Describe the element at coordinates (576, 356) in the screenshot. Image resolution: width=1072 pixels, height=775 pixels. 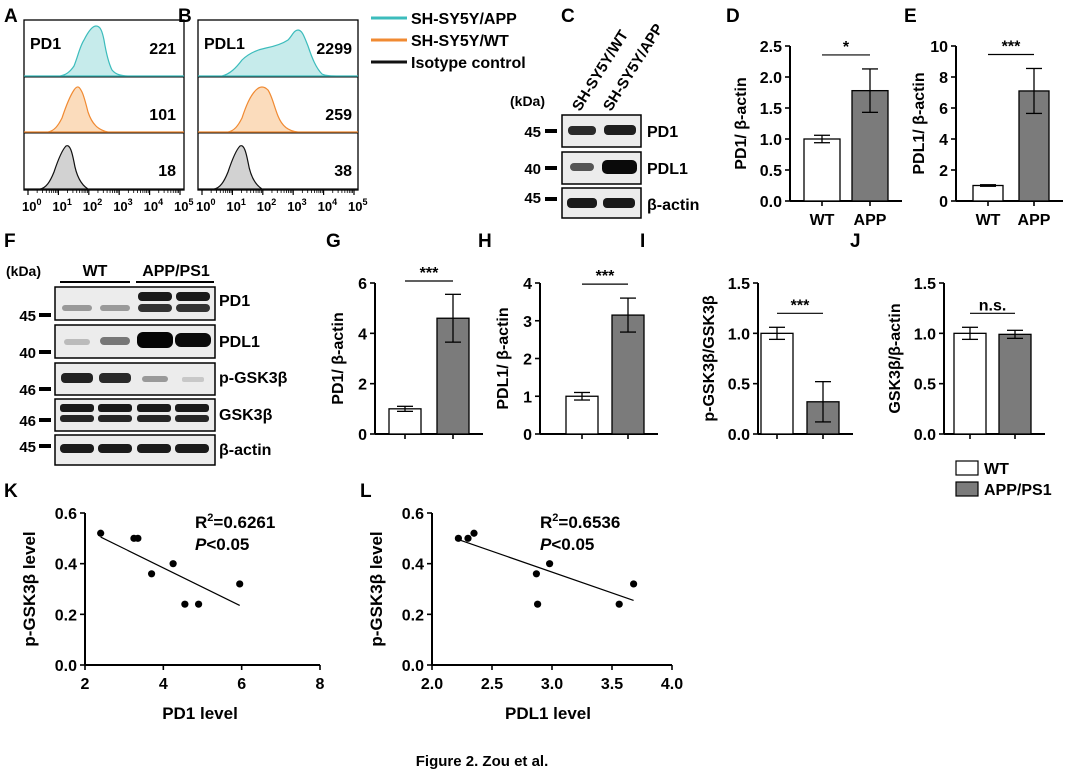
I see `bar-chart-h: 0 1 2 3 4 PDL1/ β-actin ***` at that location.